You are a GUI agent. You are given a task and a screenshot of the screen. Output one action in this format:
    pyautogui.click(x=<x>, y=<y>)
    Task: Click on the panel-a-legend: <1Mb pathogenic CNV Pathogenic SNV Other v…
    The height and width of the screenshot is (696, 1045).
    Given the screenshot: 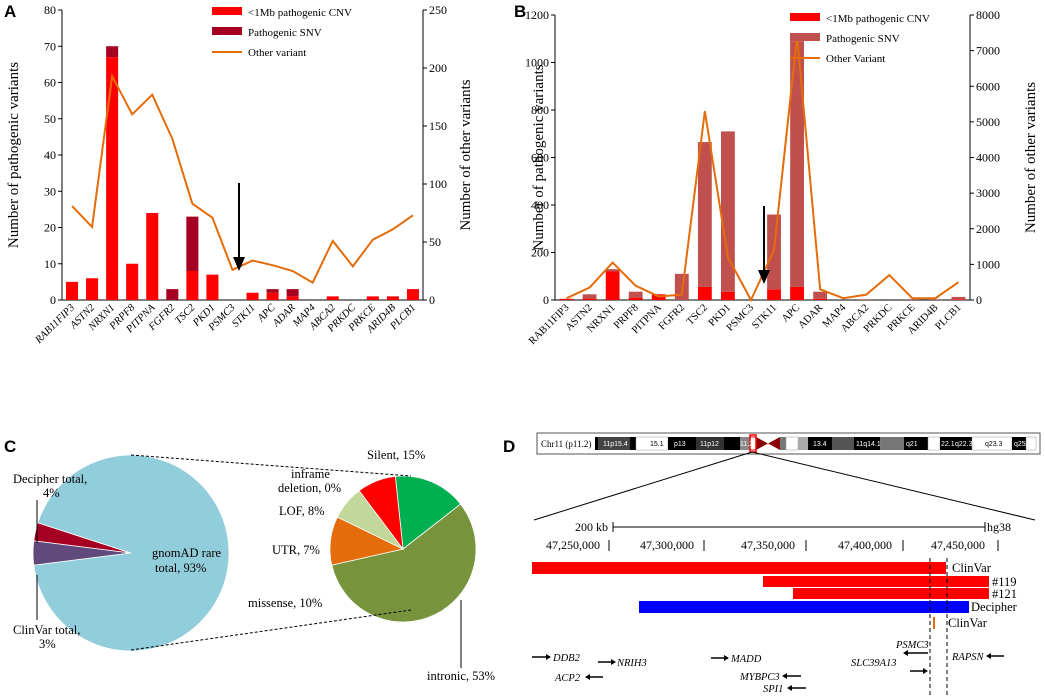 What is the action you would take?
    pyautogui.click(x=282, y=33)
    